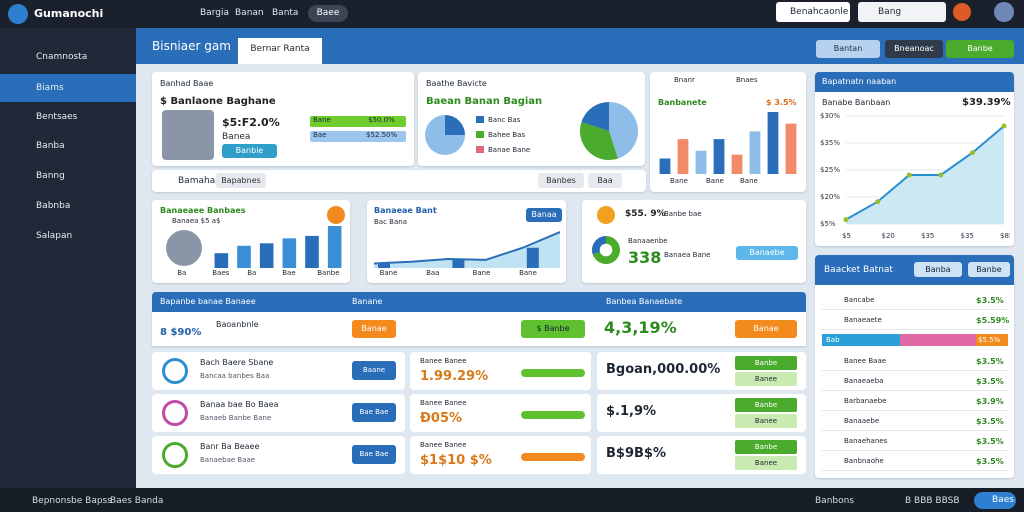 The width and height of the screenshot is (1024, 512). I want to click on list-card, so click(914, 366).